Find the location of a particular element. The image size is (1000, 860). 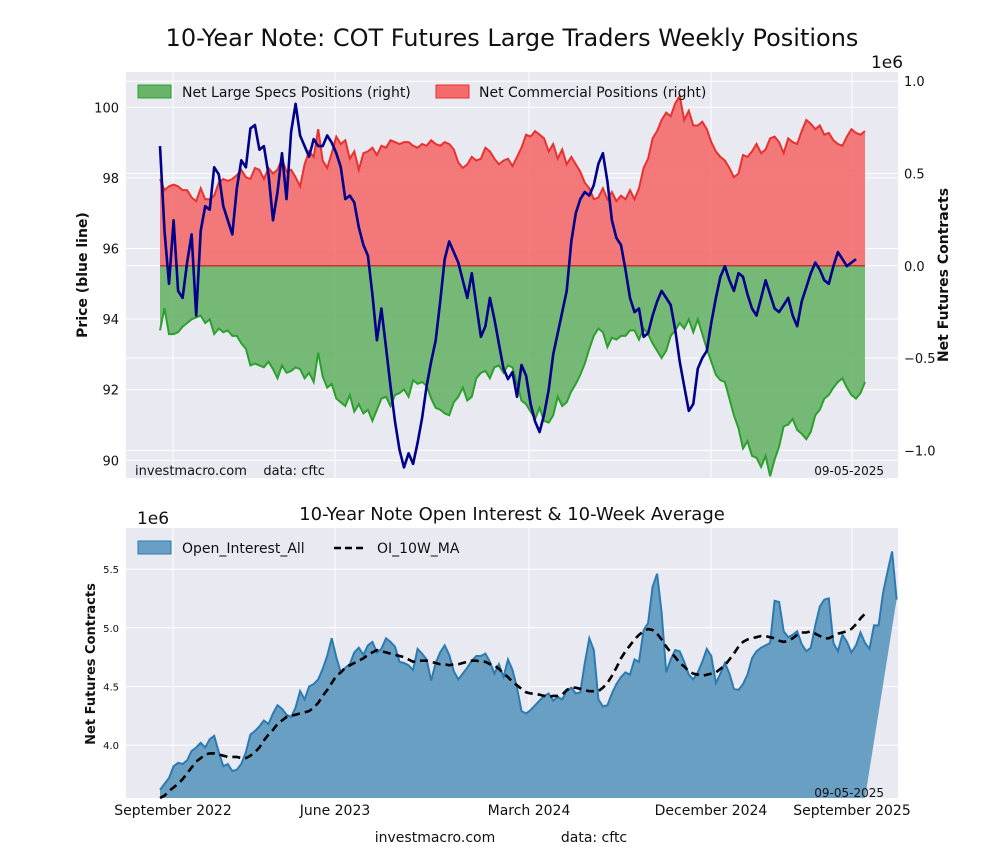

legend-label-commercial: Net Commercial Positions (right) is located at coordinates (592, 93).